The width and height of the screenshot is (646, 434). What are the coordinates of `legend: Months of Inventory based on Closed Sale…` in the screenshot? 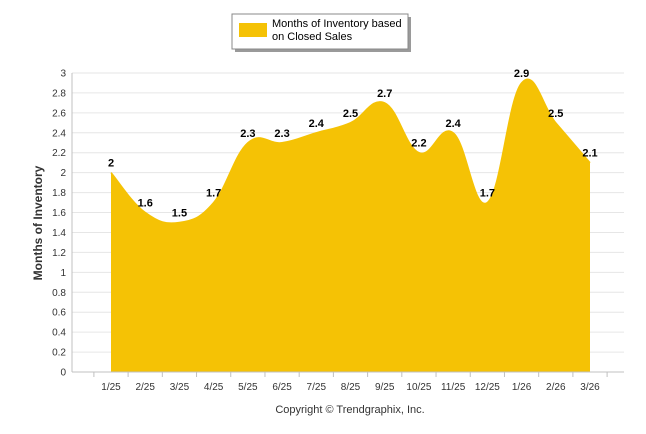 It's located at (321, 32).